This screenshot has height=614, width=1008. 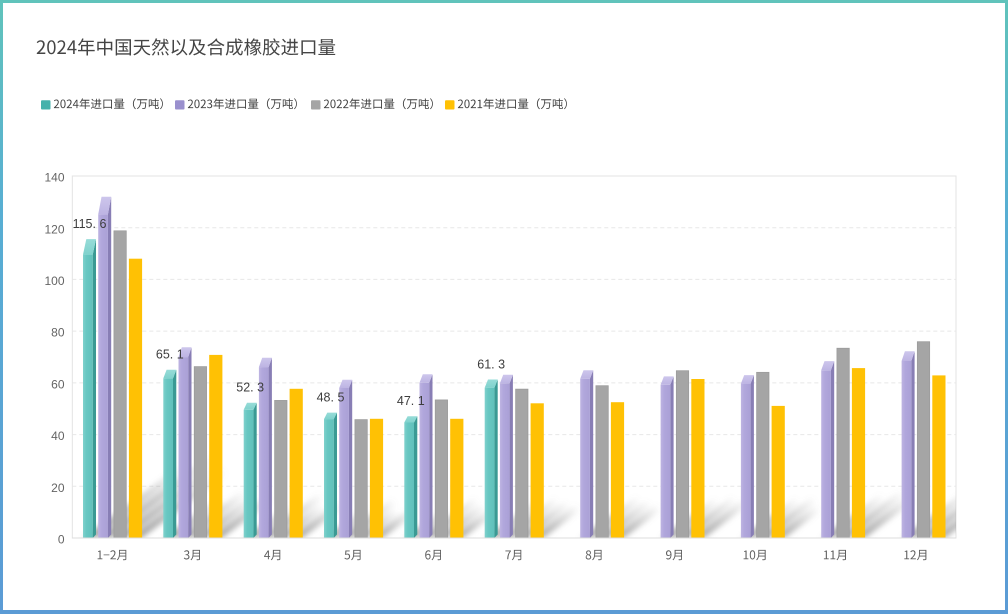 I want to click on svg-text: 115. 6, so click(x=90, y=224).